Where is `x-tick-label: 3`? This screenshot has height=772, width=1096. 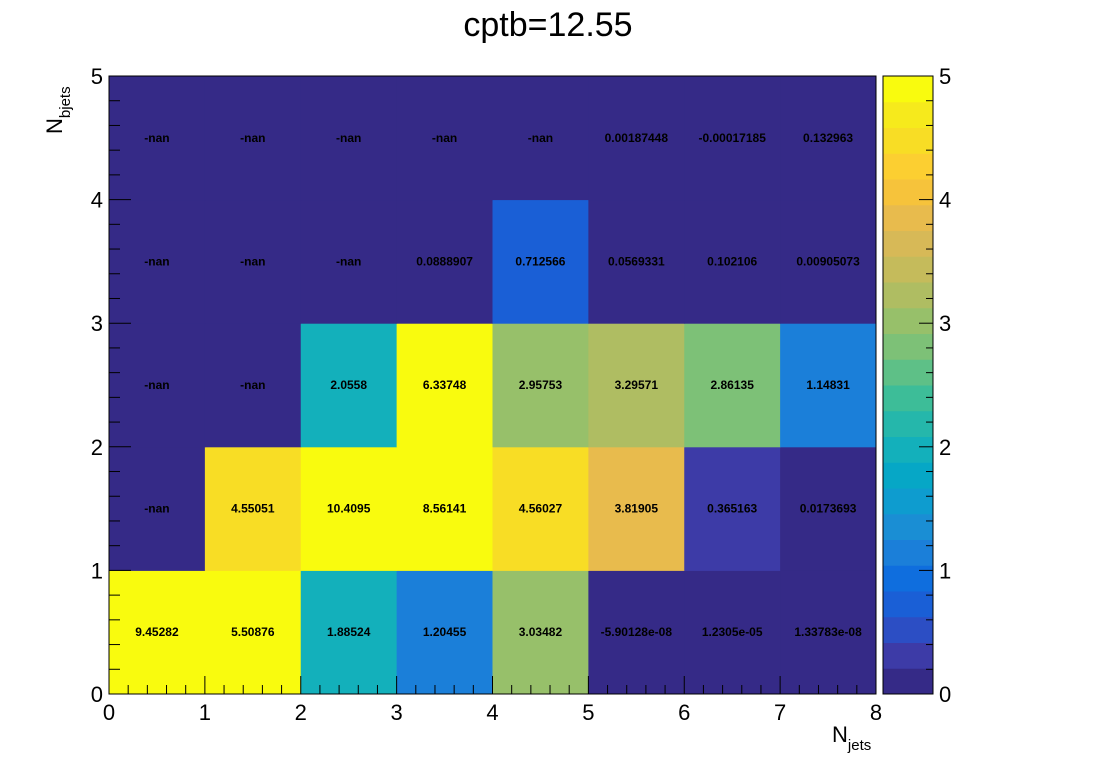 x-tick-label: 3 is located at coordinates (397, 712).